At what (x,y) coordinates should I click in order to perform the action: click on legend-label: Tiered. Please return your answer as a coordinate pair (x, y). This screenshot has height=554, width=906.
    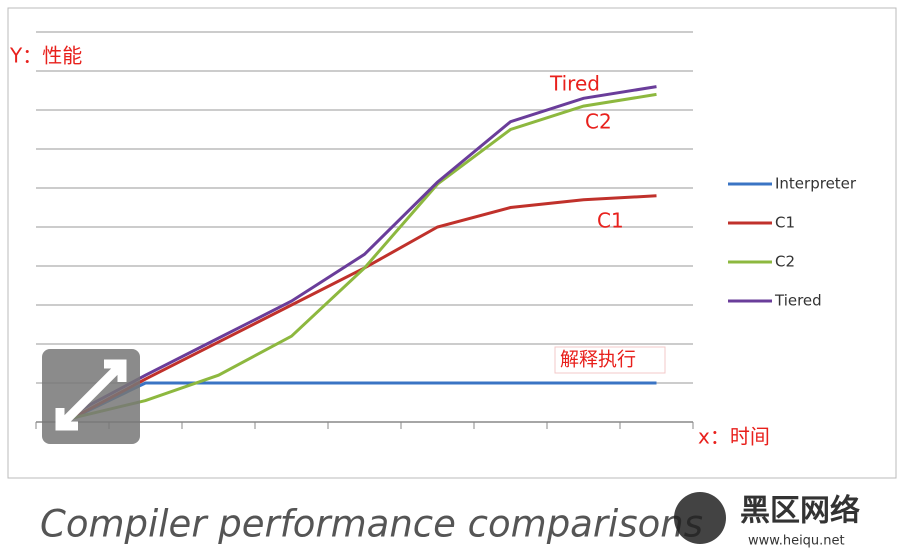
    Looking at the image, I should click on (798, 301).